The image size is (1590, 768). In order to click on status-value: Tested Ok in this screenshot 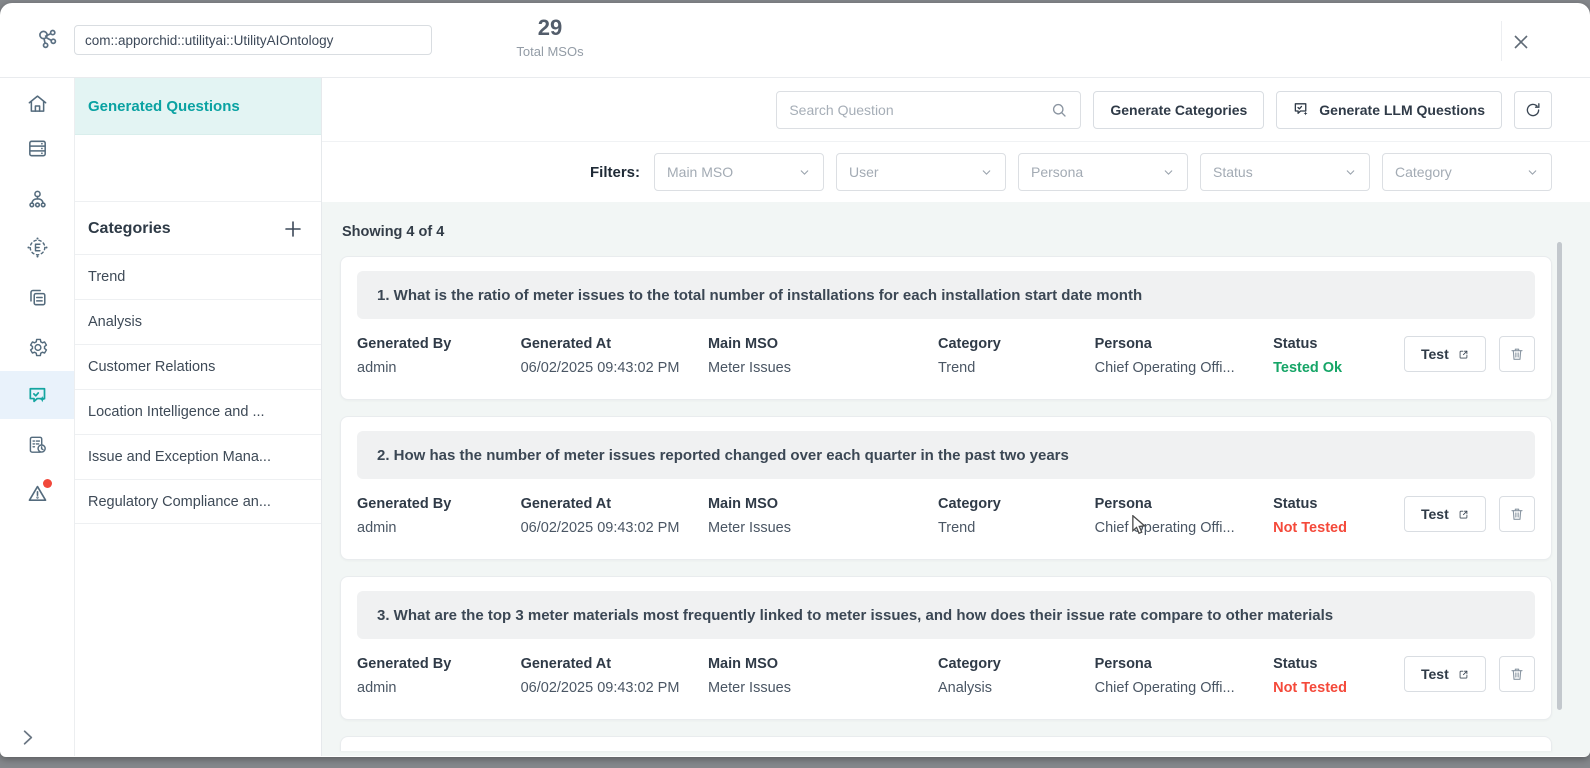, I will do `click(1308, 368)`.